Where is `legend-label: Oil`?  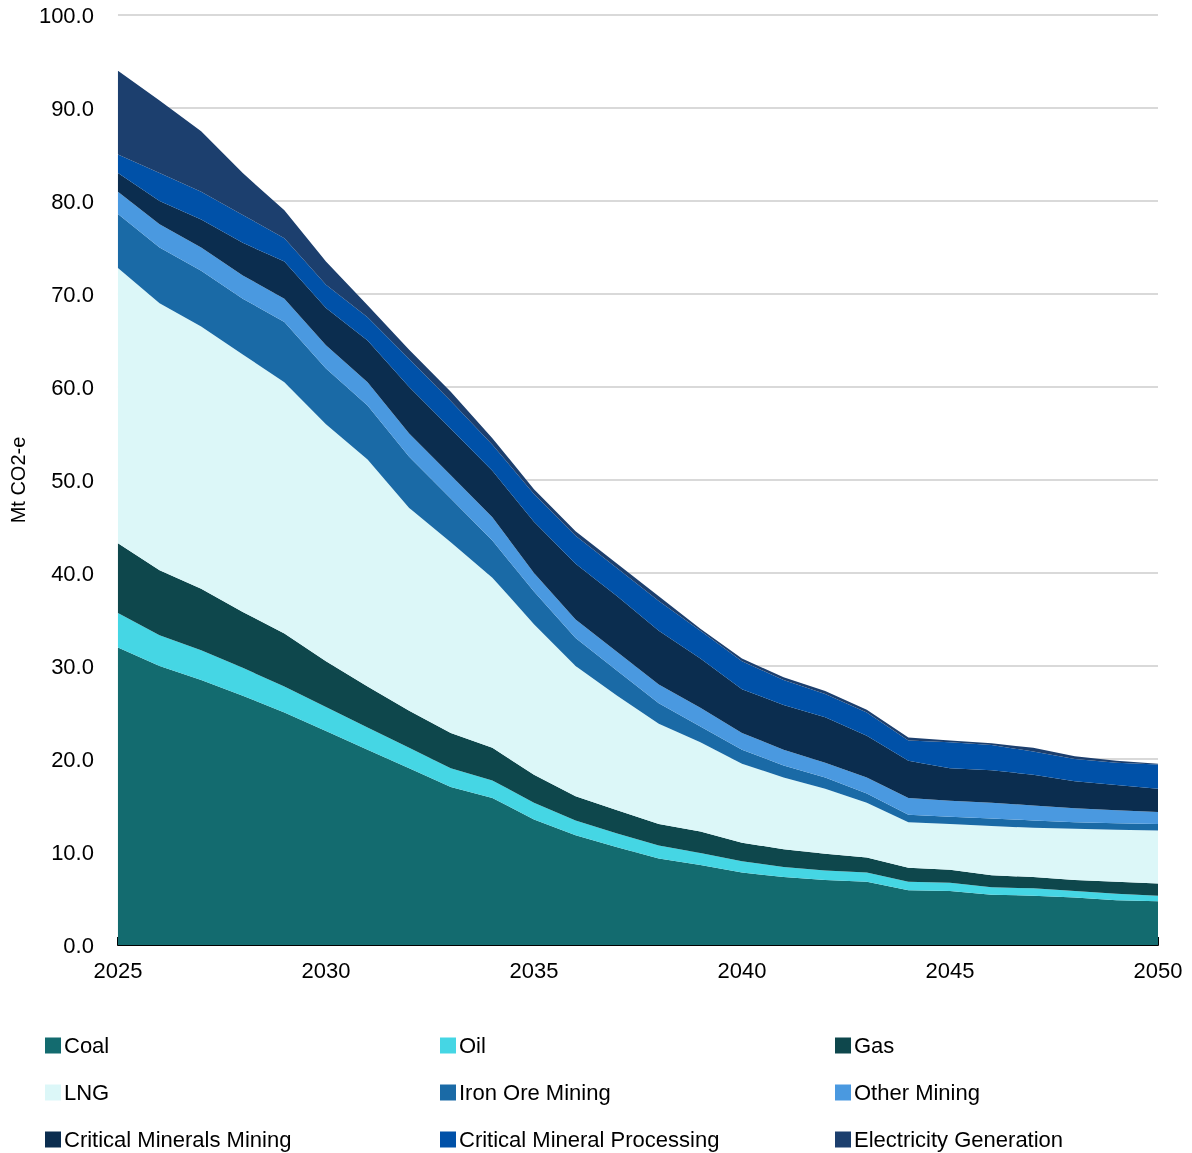
legend-label: Oil is located at coordinates (472, 1045).